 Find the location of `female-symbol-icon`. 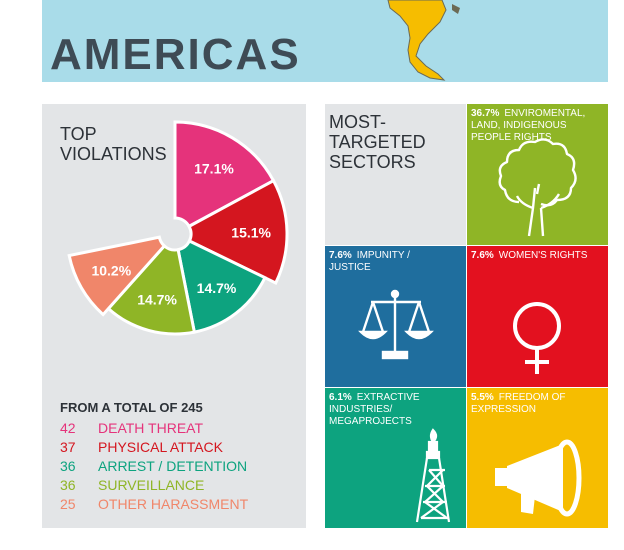

female-symbol-icon is located at coordinates (537, 338).